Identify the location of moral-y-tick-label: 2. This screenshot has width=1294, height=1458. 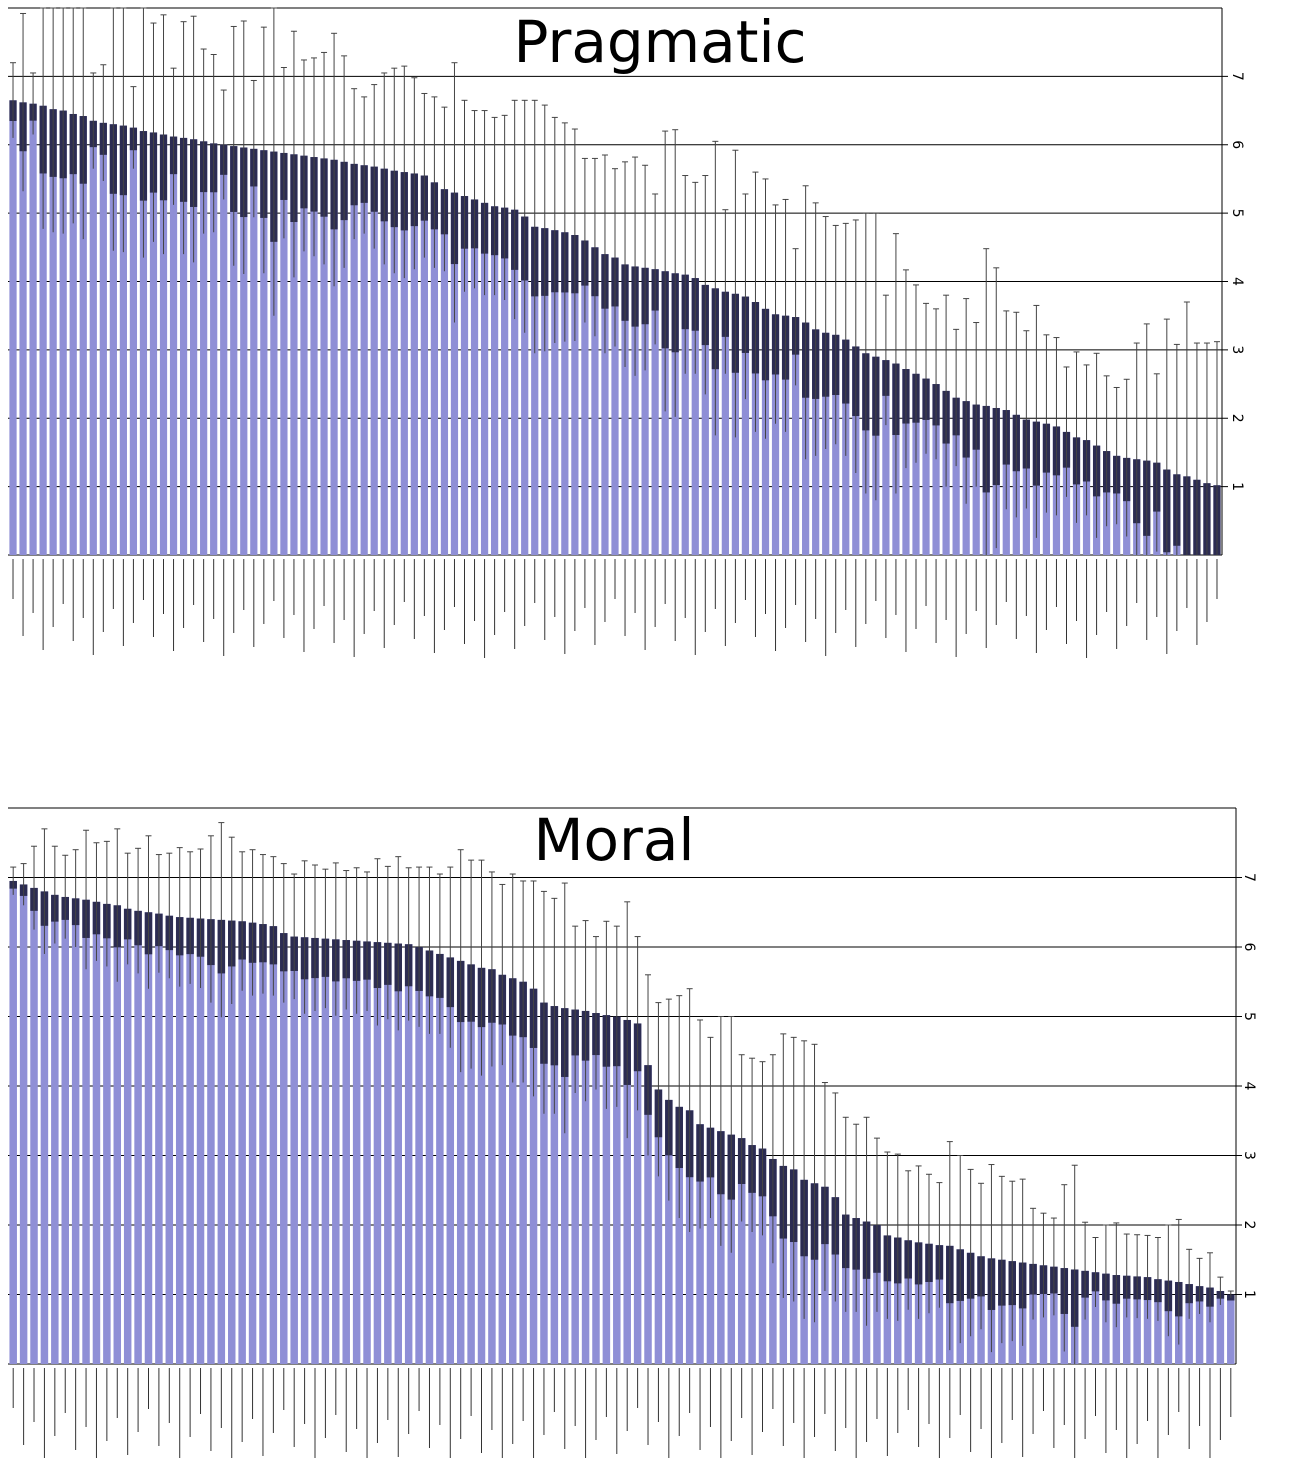
(1249, 1225).